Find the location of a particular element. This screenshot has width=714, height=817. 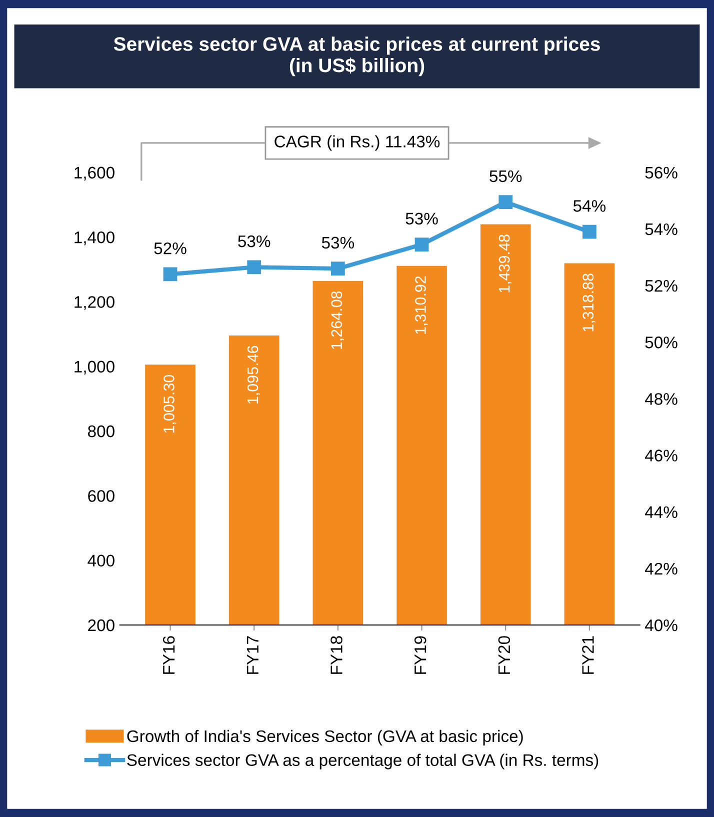

data-label: 55% is located at coordinates (506, 176).